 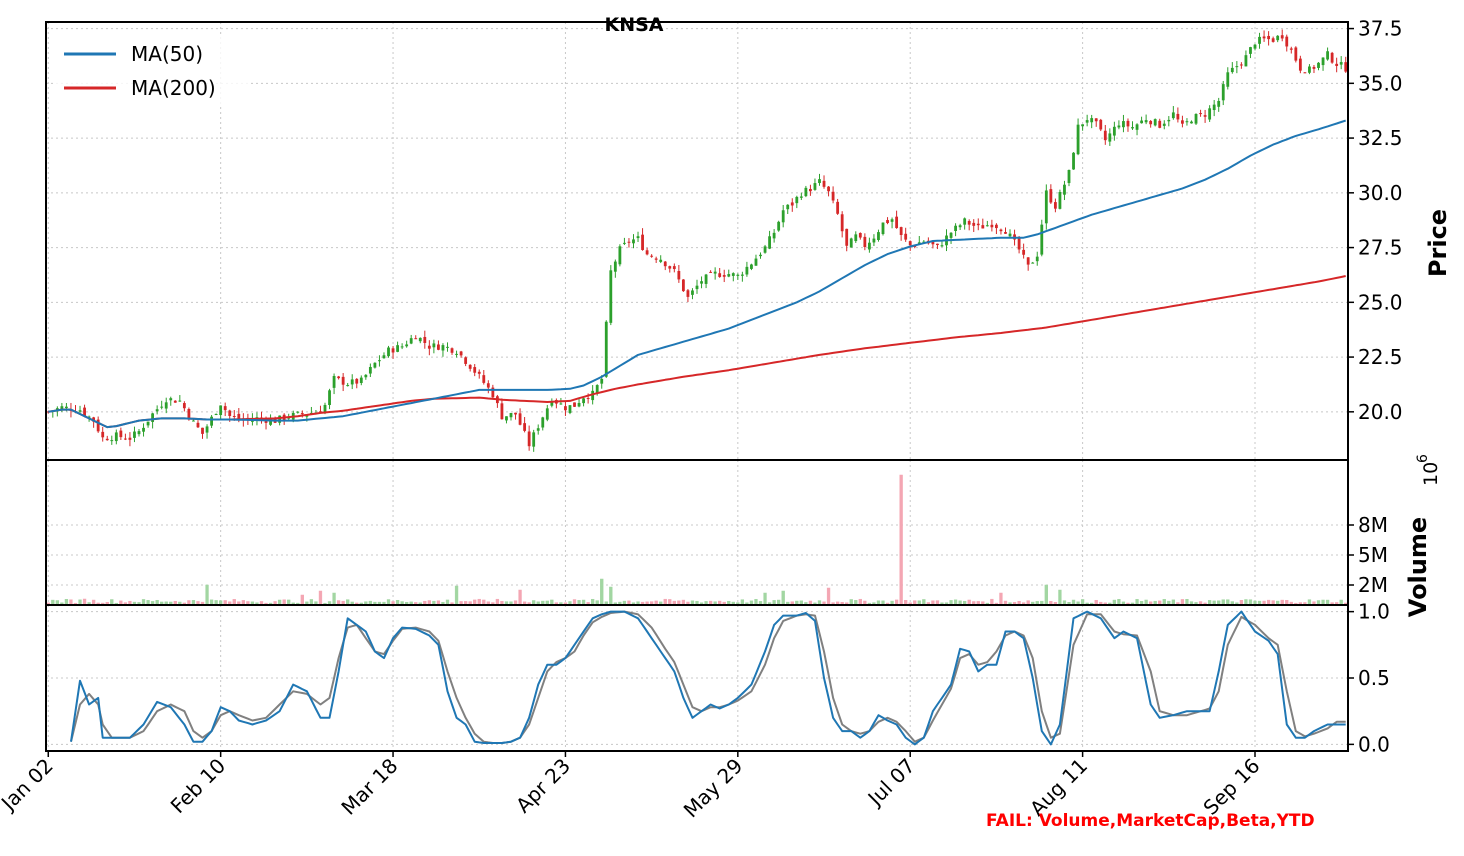 What do you see at coordinates (173, 88) in the screenshot?
I see `legend-label-ma200: MA(200)` at bounding box center [173, 88].